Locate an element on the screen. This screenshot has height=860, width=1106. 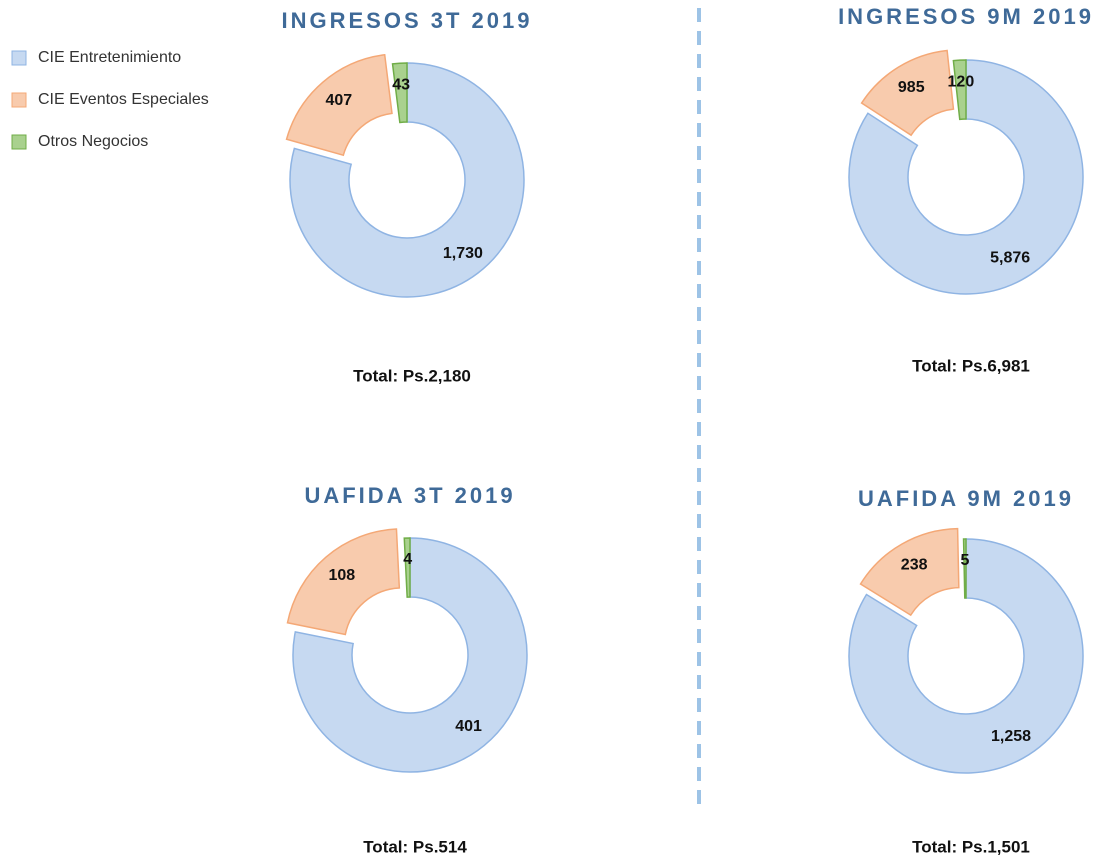
value-label: 1,258 is located at coordinates (1011, 736).